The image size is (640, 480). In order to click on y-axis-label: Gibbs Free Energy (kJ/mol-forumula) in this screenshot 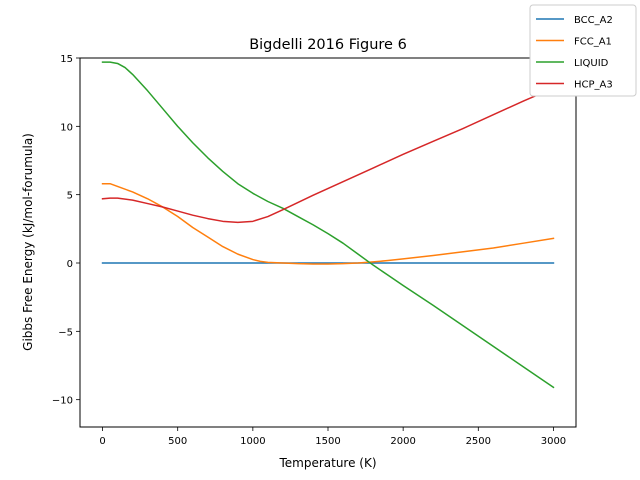, I will do `click(28, 242)`.